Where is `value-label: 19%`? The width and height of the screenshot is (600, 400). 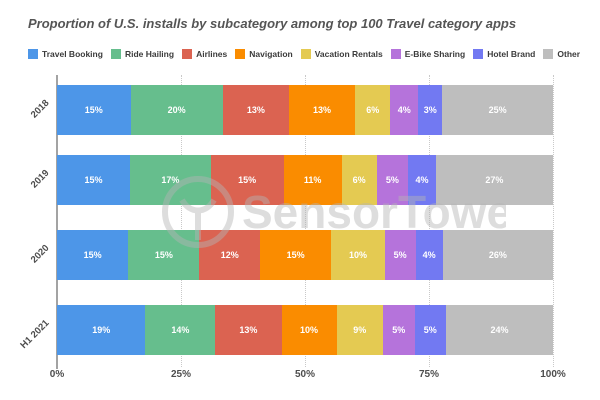 value-label: 19% is located at coordinates (101, 330).